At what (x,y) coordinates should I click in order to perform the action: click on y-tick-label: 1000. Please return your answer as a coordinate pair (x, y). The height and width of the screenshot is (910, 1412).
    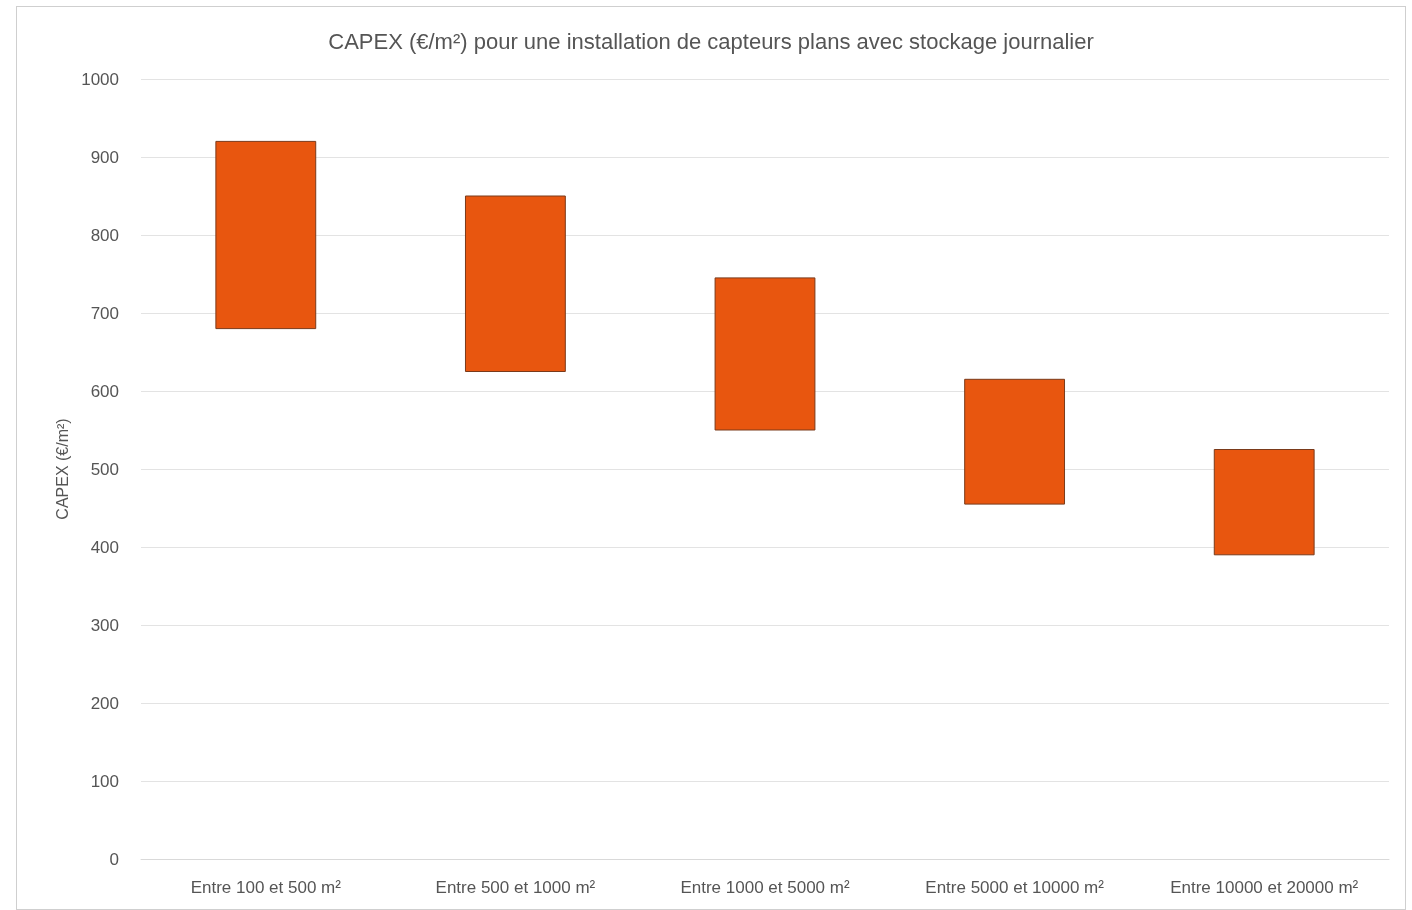
    Looking at the image, I should click on (100, 79).